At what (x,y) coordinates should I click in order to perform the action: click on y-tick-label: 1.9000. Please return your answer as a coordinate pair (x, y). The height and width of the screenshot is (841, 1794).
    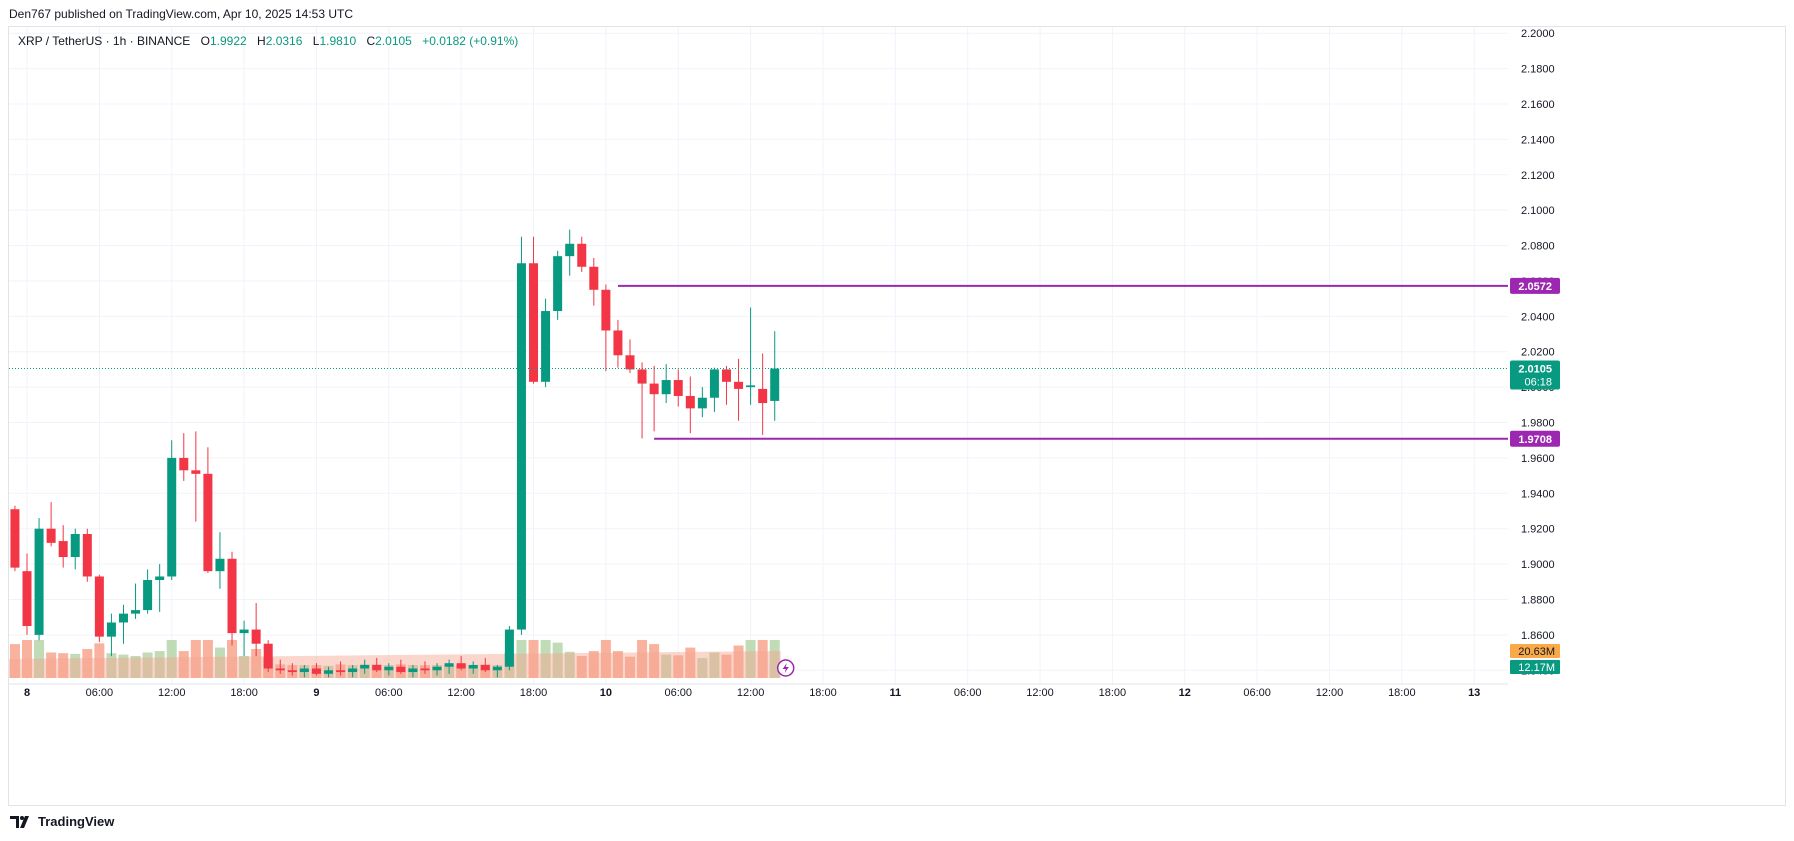
    Looking at the image, I should click on (1538, 565).